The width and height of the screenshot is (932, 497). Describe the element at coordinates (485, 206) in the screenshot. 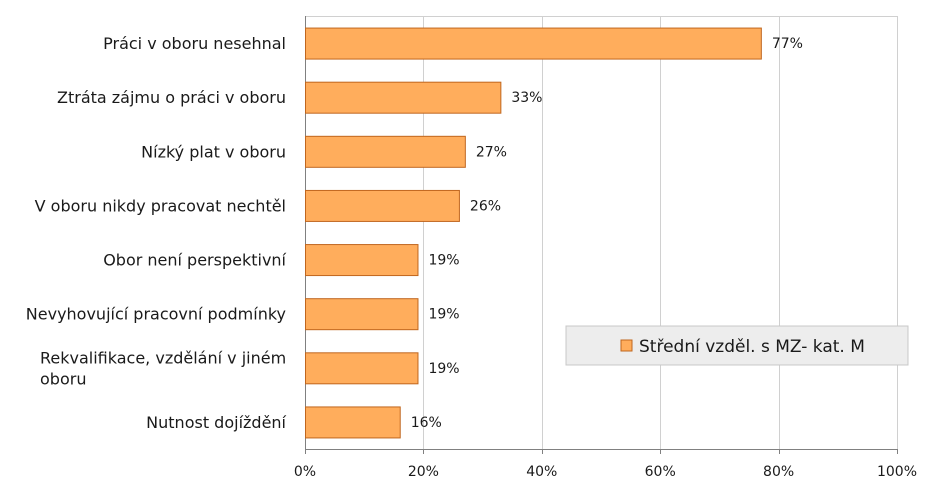

I see `data-label: 26%` at that location.